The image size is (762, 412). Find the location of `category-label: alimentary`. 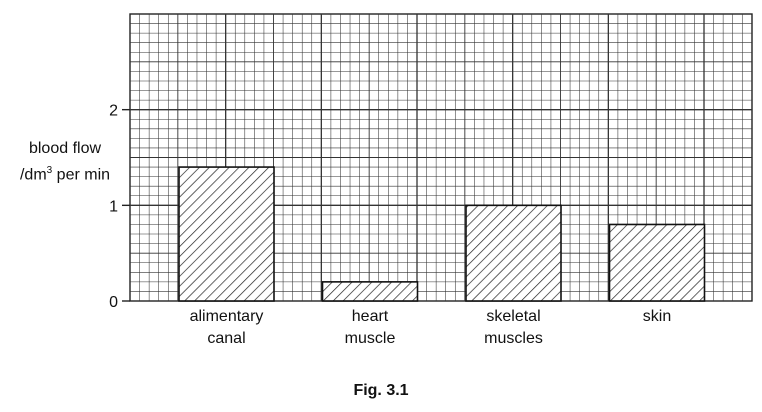

category-label: alimentary is located at coordinates (227, 316).